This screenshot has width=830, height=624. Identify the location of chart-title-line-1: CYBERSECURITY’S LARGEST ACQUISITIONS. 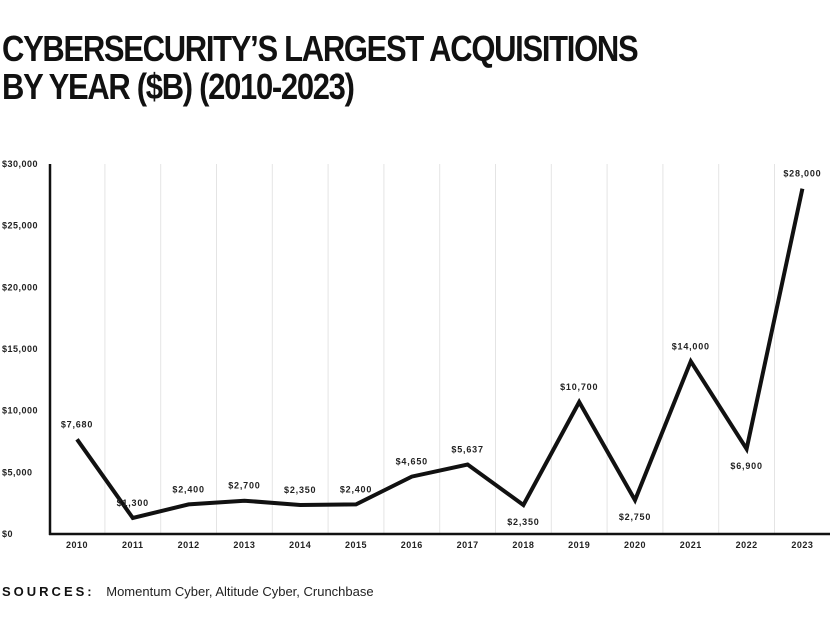
(320, 48).